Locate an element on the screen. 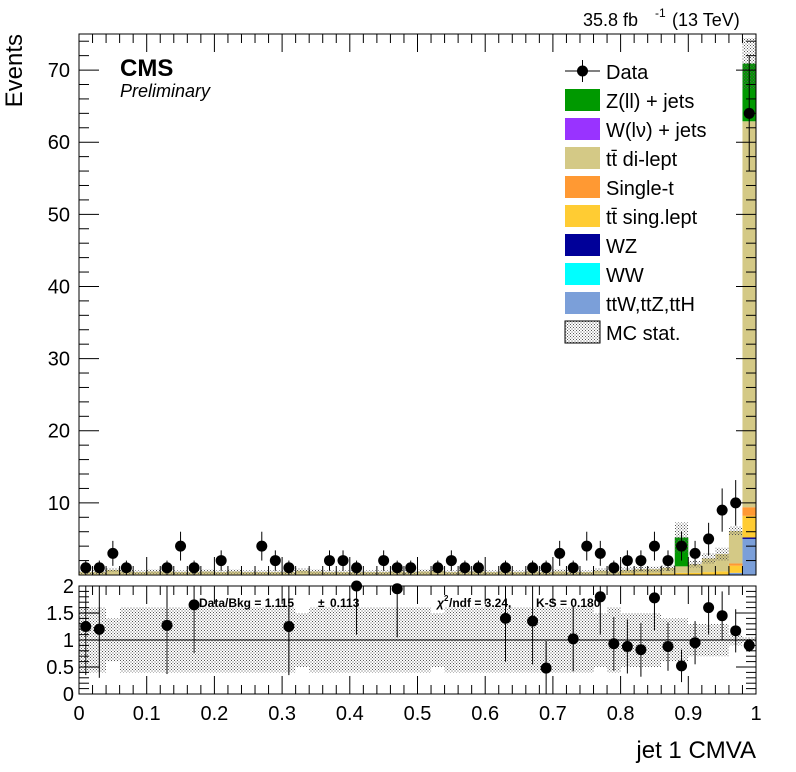 Image resolution: width=796 pixels, height=772 pixels. main-y-tick-label: 10 is located at coordinates (59, 504).